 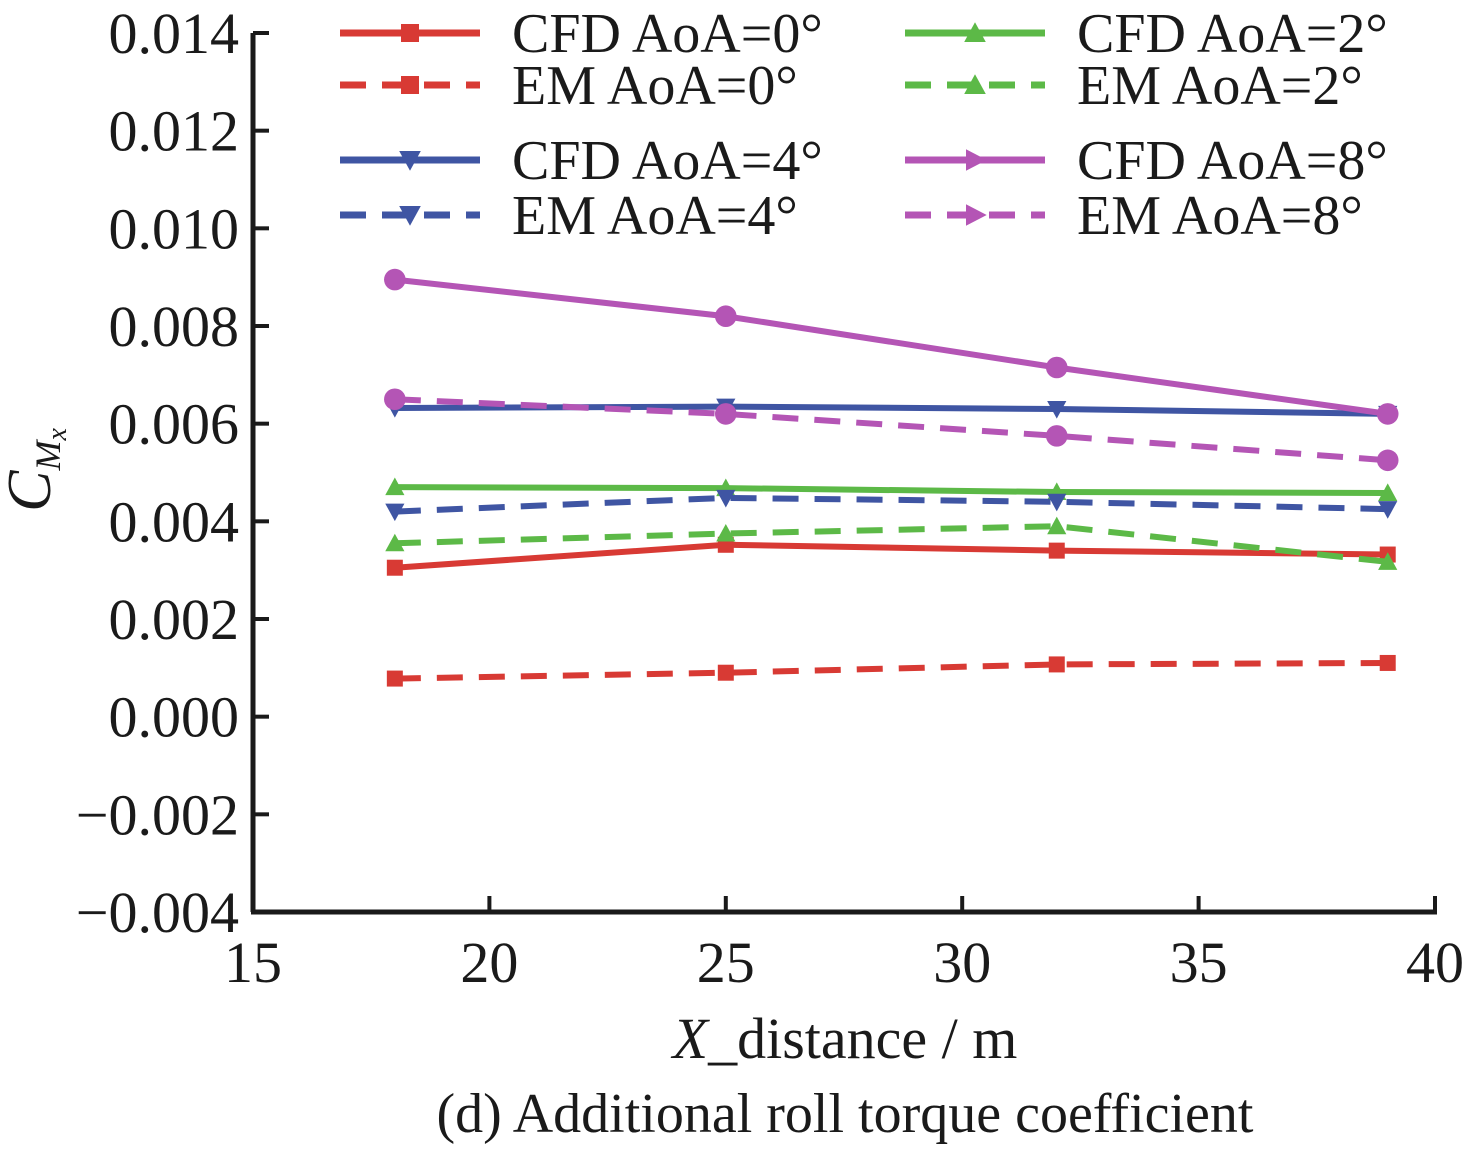 What do you see at coordinates (174, 521) in the screenshot?
I see `y-tick-label: 0.004` at bounding box center [174, 521].